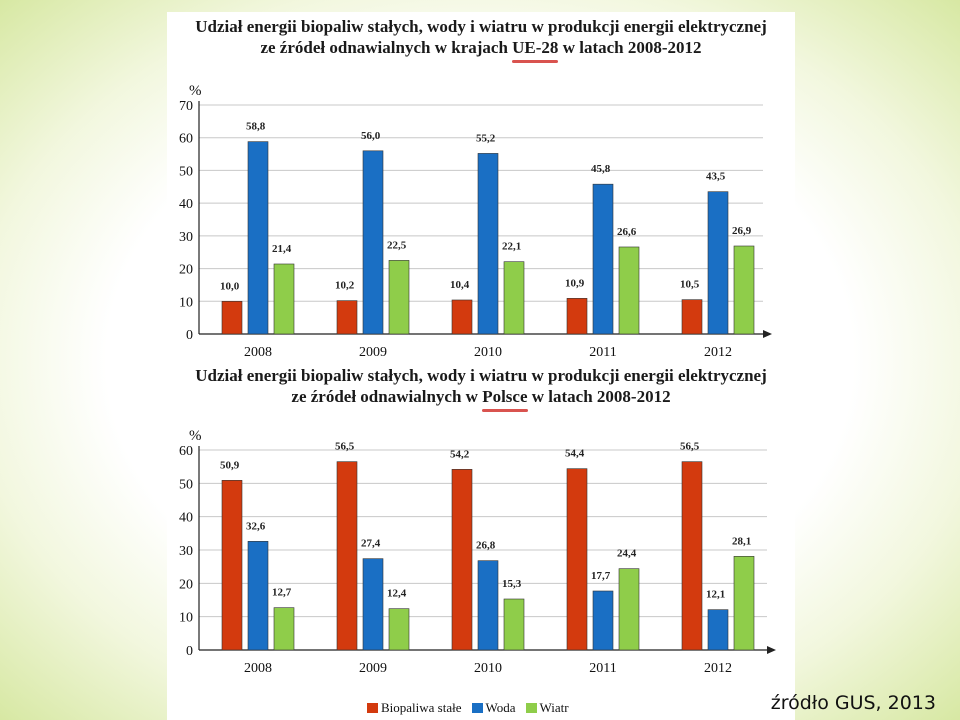 This screenshot has width=960, height=720. What do you see at coordinates (414, 708) in the screenshot?
I see `legend-item-biopaliwa: Biopaliwa stałe` at bounding box center [414, 708].